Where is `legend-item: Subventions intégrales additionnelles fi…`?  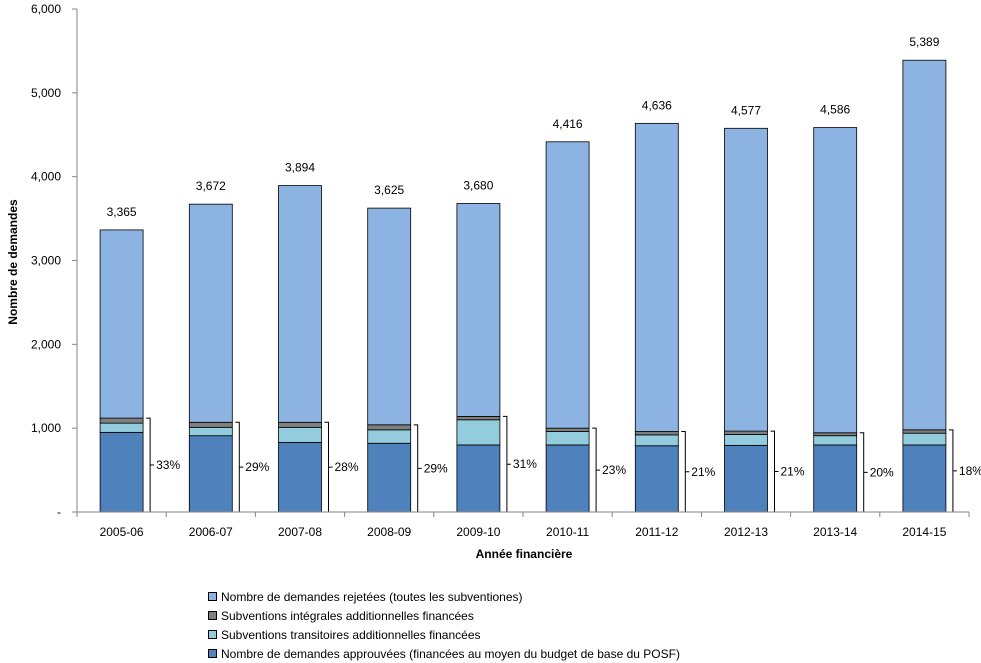 legend-item: Subventions intégrales additionnelles fi… is located at coordinates (508, 615).